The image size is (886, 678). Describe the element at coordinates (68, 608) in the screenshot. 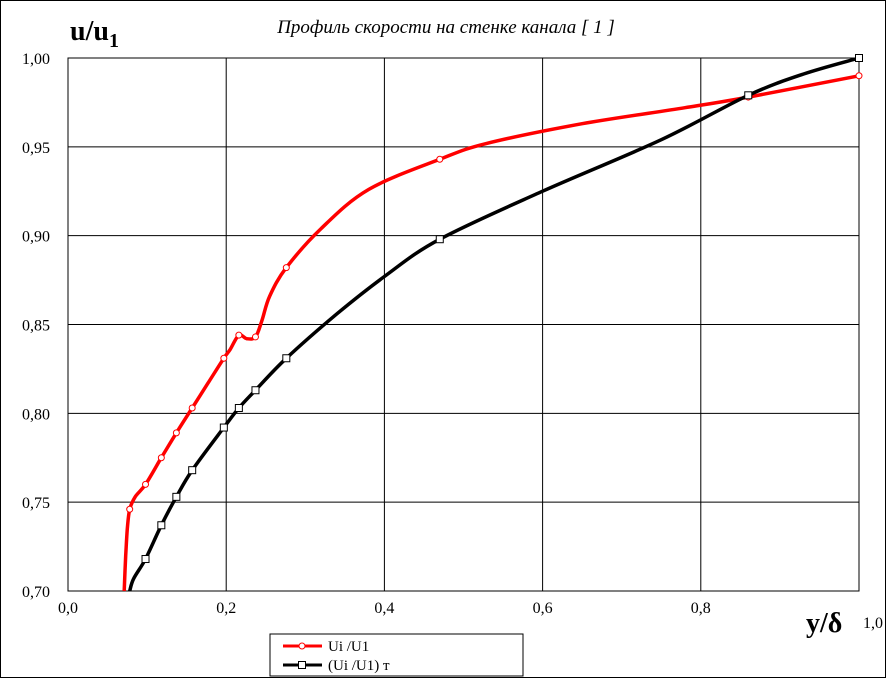

I see `x-tick-label: 0,0` at that location.